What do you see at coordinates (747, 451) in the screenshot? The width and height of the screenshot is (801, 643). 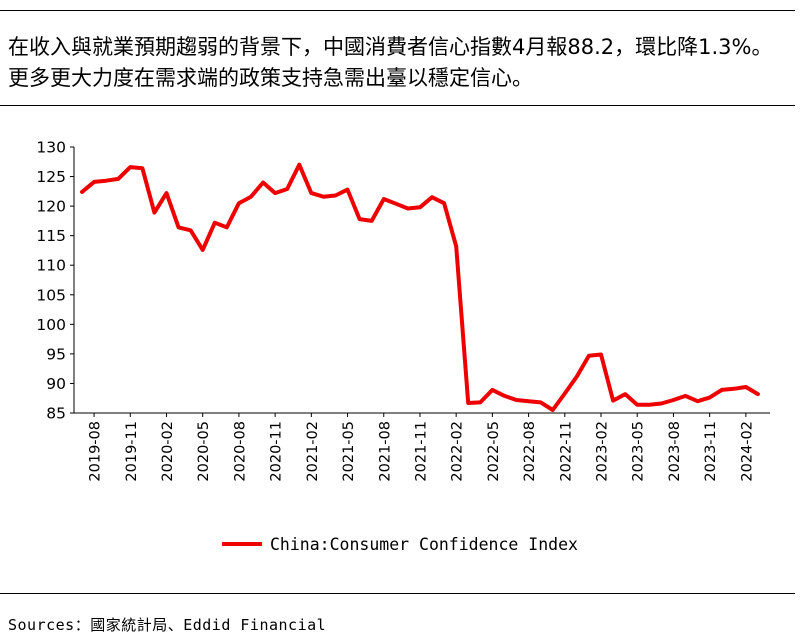 I see `x-tick-label: 2024-02` at bounding box center [747, 451].